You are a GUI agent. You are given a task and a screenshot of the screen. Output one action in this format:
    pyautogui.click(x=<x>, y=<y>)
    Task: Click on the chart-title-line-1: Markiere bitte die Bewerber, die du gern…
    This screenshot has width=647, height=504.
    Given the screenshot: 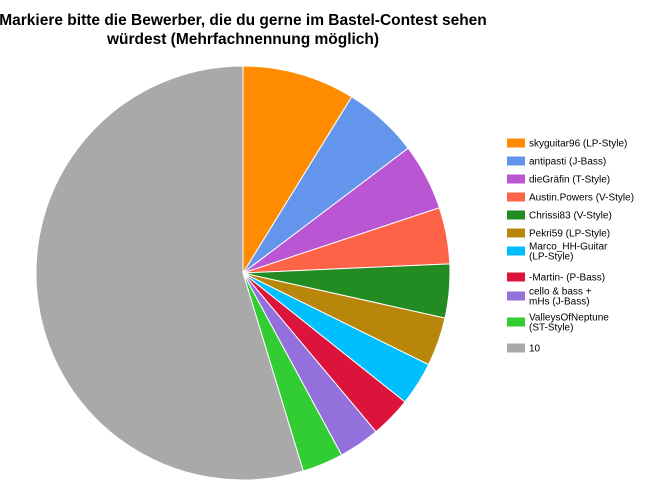 What is the action you would take?
    pyautogui.click(x=243, y=20)
    